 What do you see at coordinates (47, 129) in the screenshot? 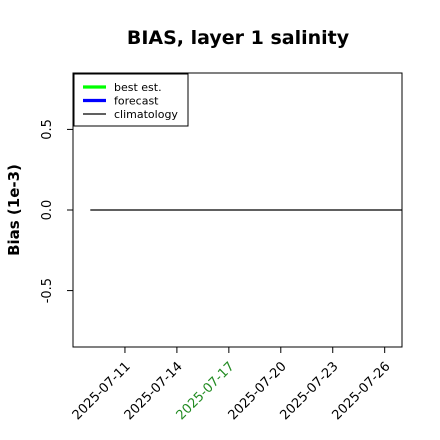
I see `y-tick-label: 0.5` at bounding box center [47, 129].